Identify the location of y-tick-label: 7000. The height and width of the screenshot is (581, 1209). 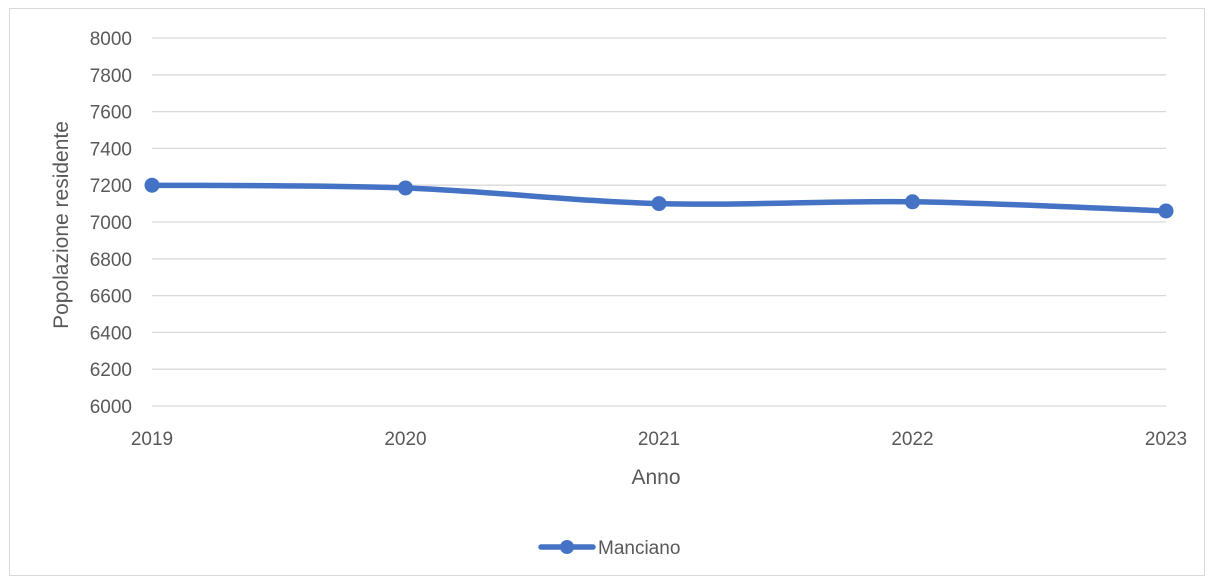
(111, 223).